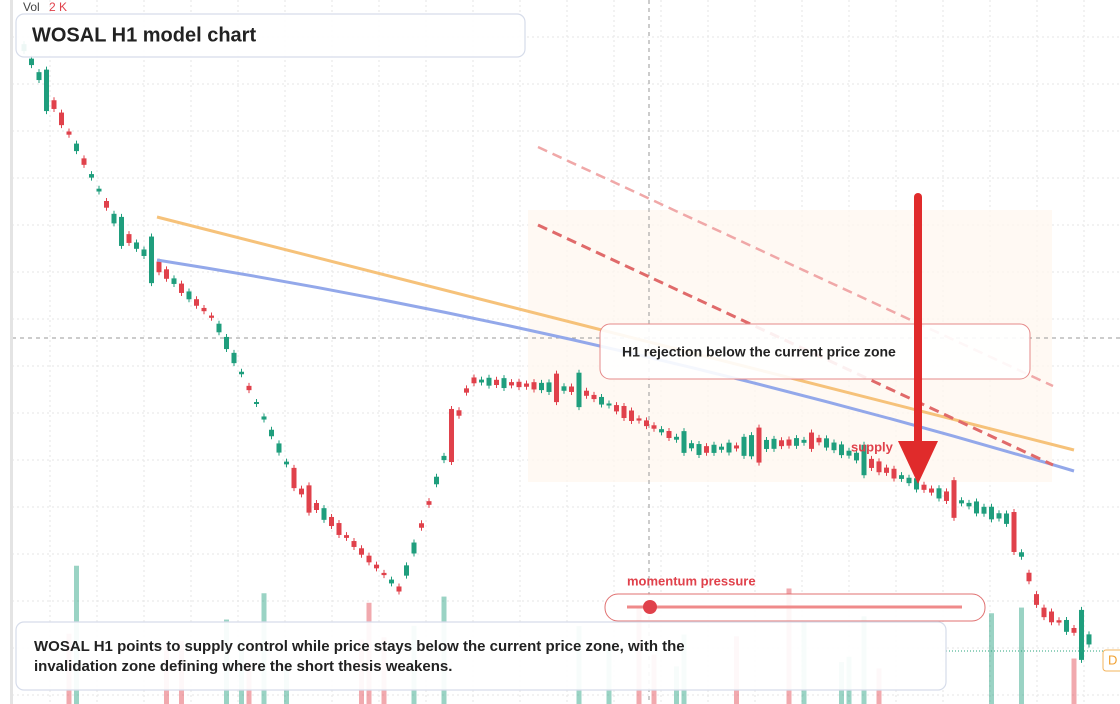 The height and width of the screenshot is (704, 1120). Describe the element at coordinates (691, 580) in the screenshot. I see `momentum-label: momentum pressure` at that location.